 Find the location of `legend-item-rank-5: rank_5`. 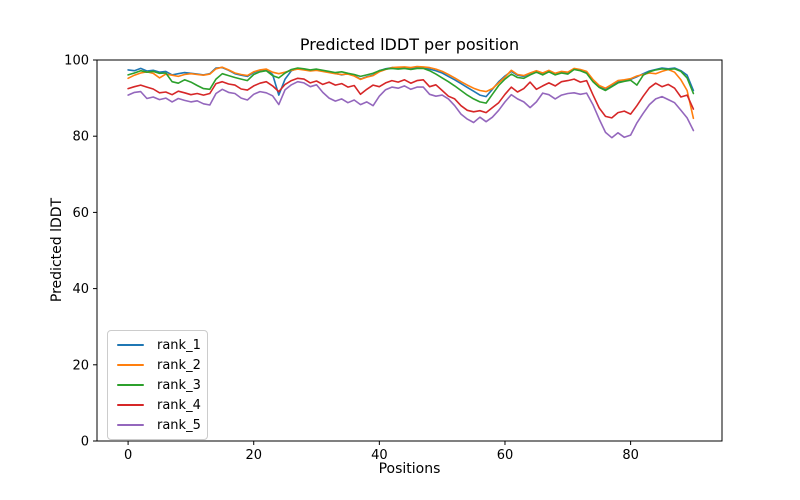

legend-item-rank-5: rank_5 is located at coordinates (159, 425).